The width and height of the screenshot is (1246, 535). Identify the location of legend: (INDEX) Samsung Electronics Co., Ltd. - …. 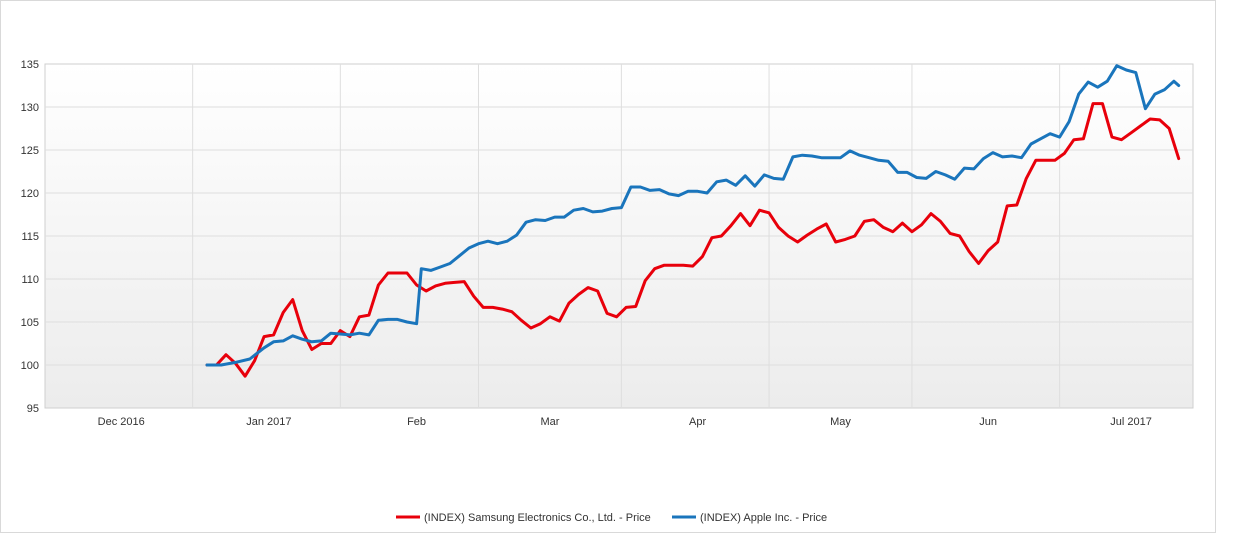
(611, 518).